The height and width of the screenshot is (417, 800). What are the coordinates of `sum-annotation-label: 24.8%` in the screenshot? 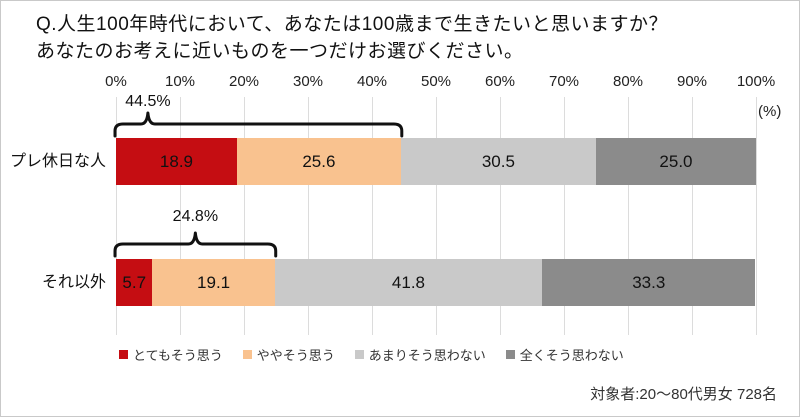 It's located at (195, 216).